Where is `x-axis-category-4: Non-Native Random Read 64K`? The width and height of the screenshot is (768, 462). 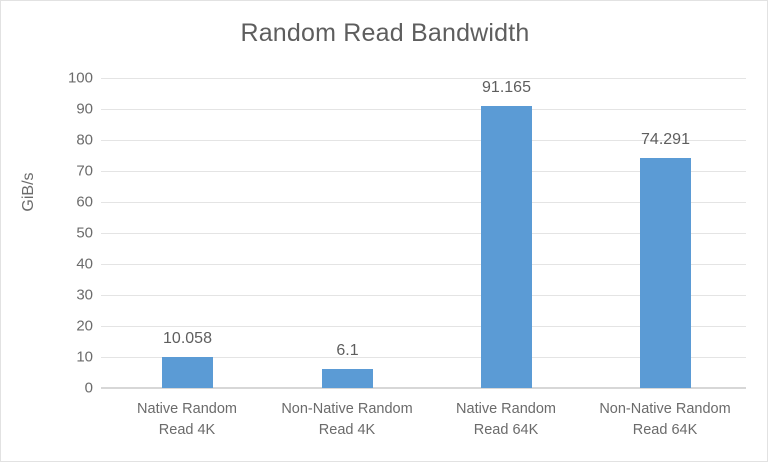
x-axis-category-4: Non-Native Random Read 64K is located at coordinates (664, 420).